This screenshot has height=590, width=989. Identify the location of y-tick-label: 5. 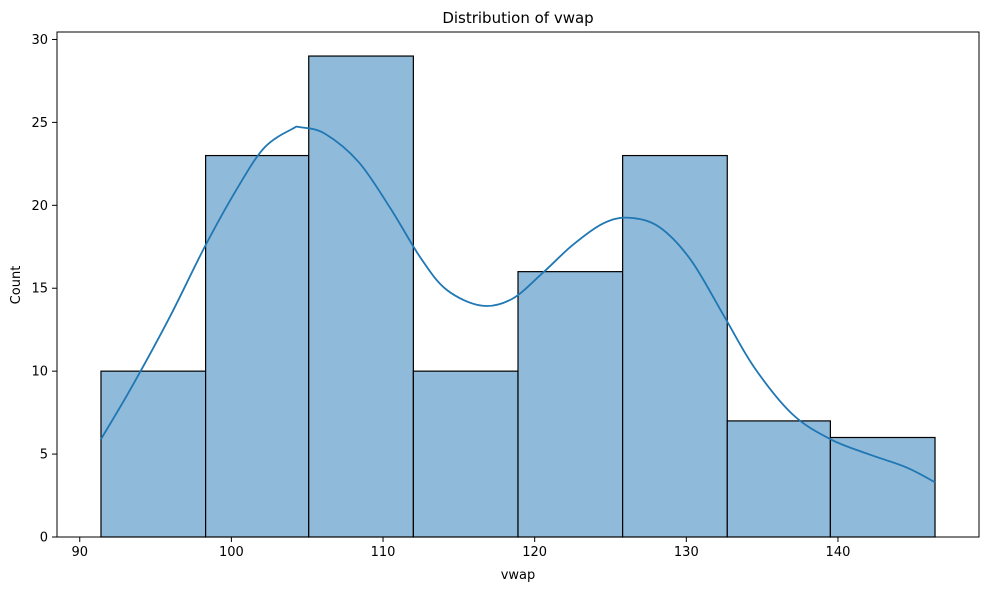
(44, 455).